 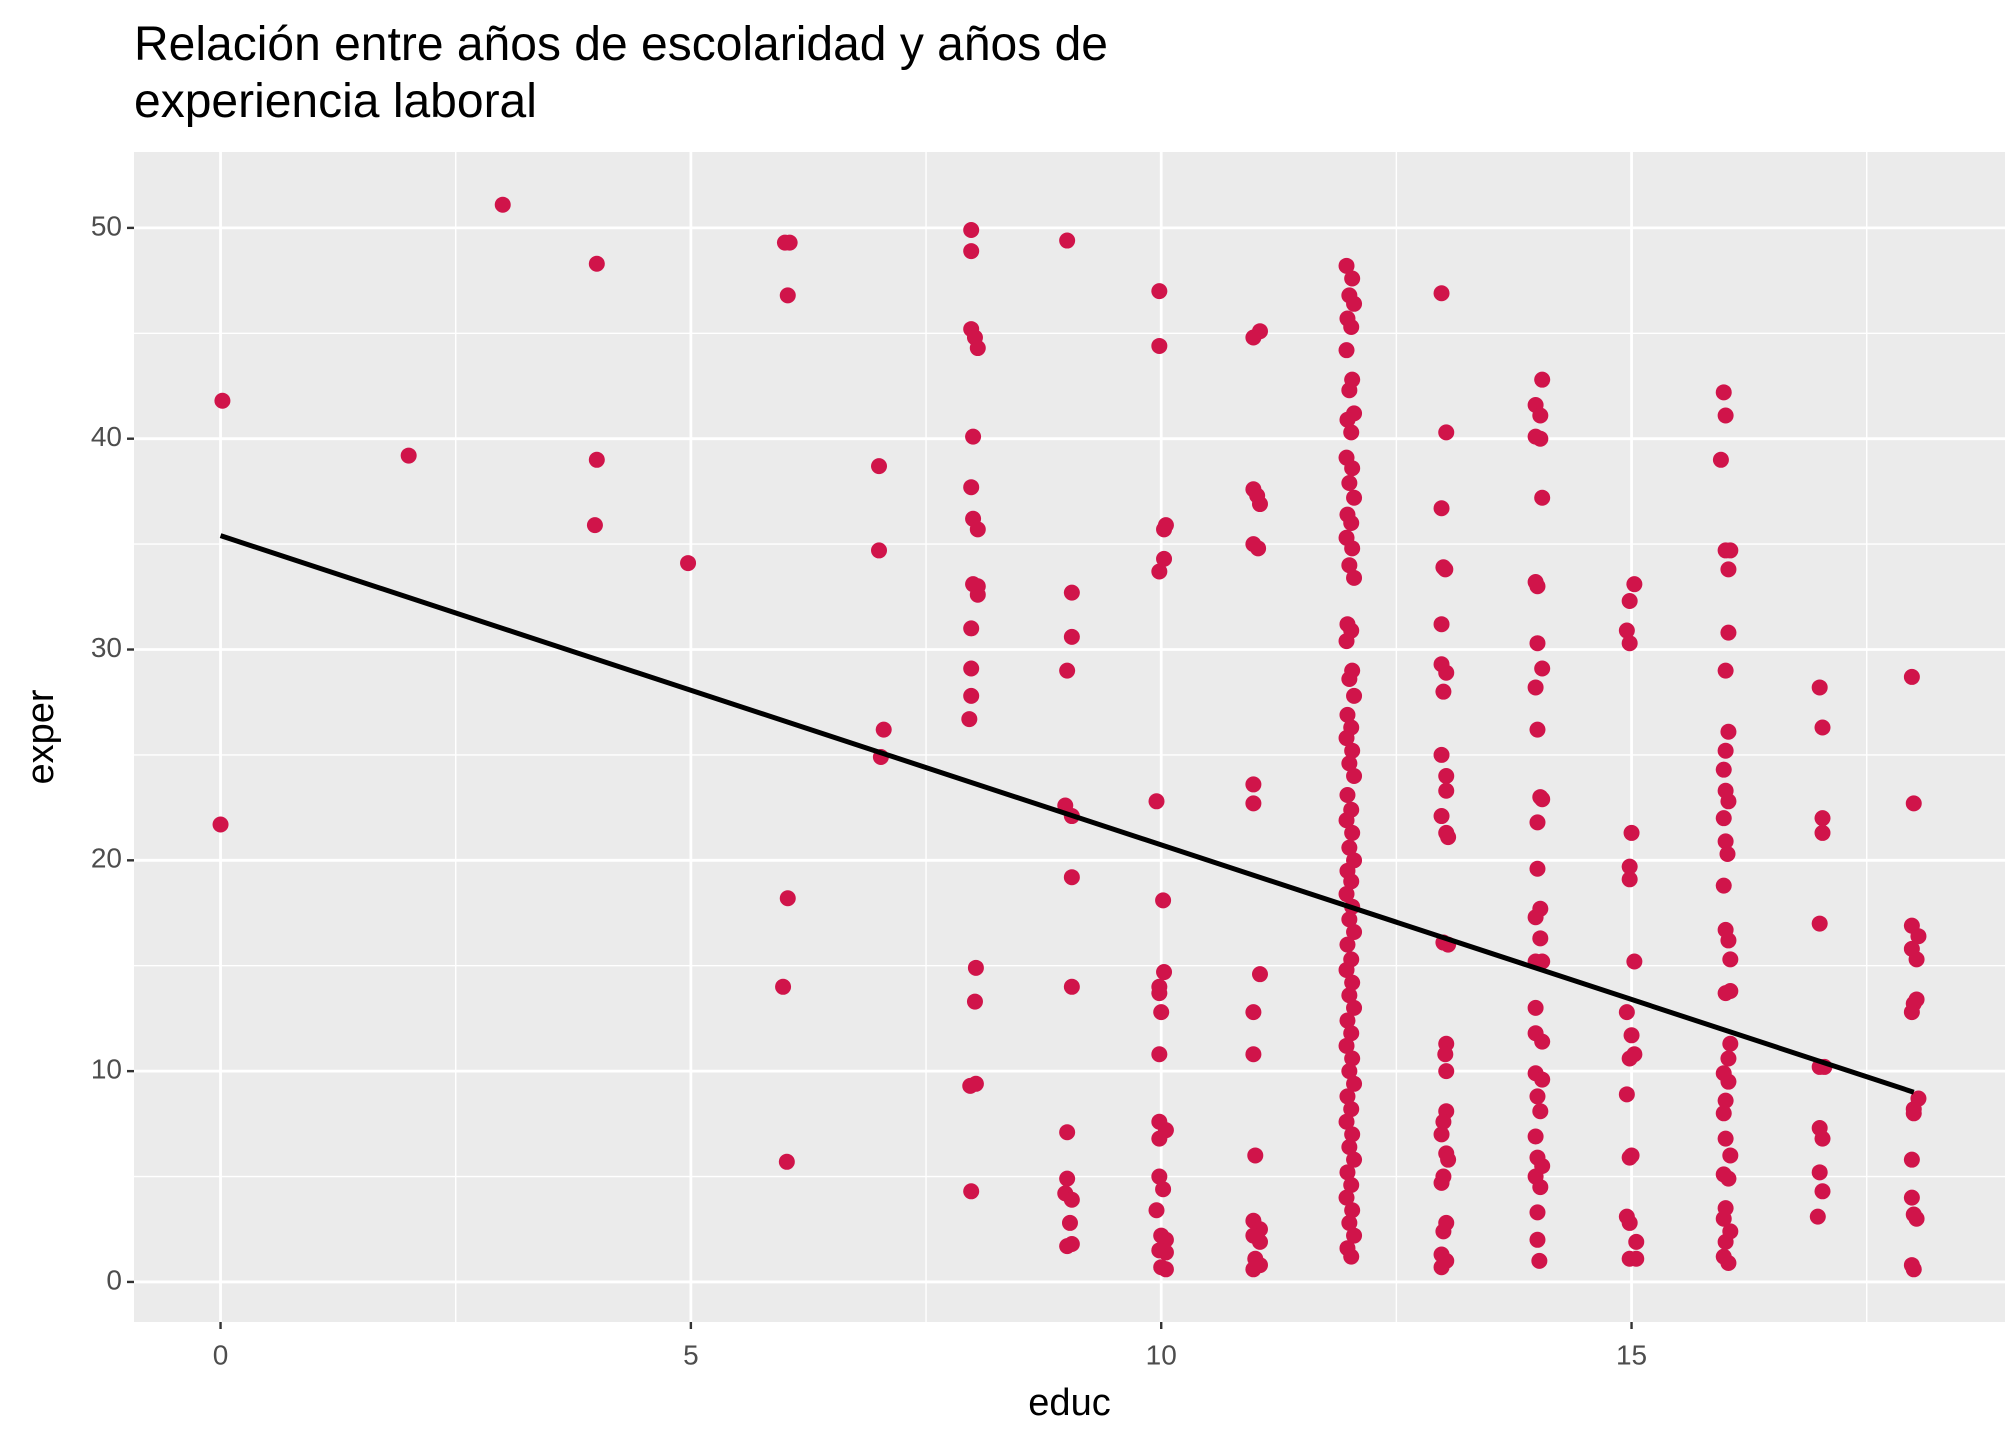 What do you see at coordinates (691, 1354) in the screenshot?
I see `x-tick-label: 5` at bounding box center [691, 1354].